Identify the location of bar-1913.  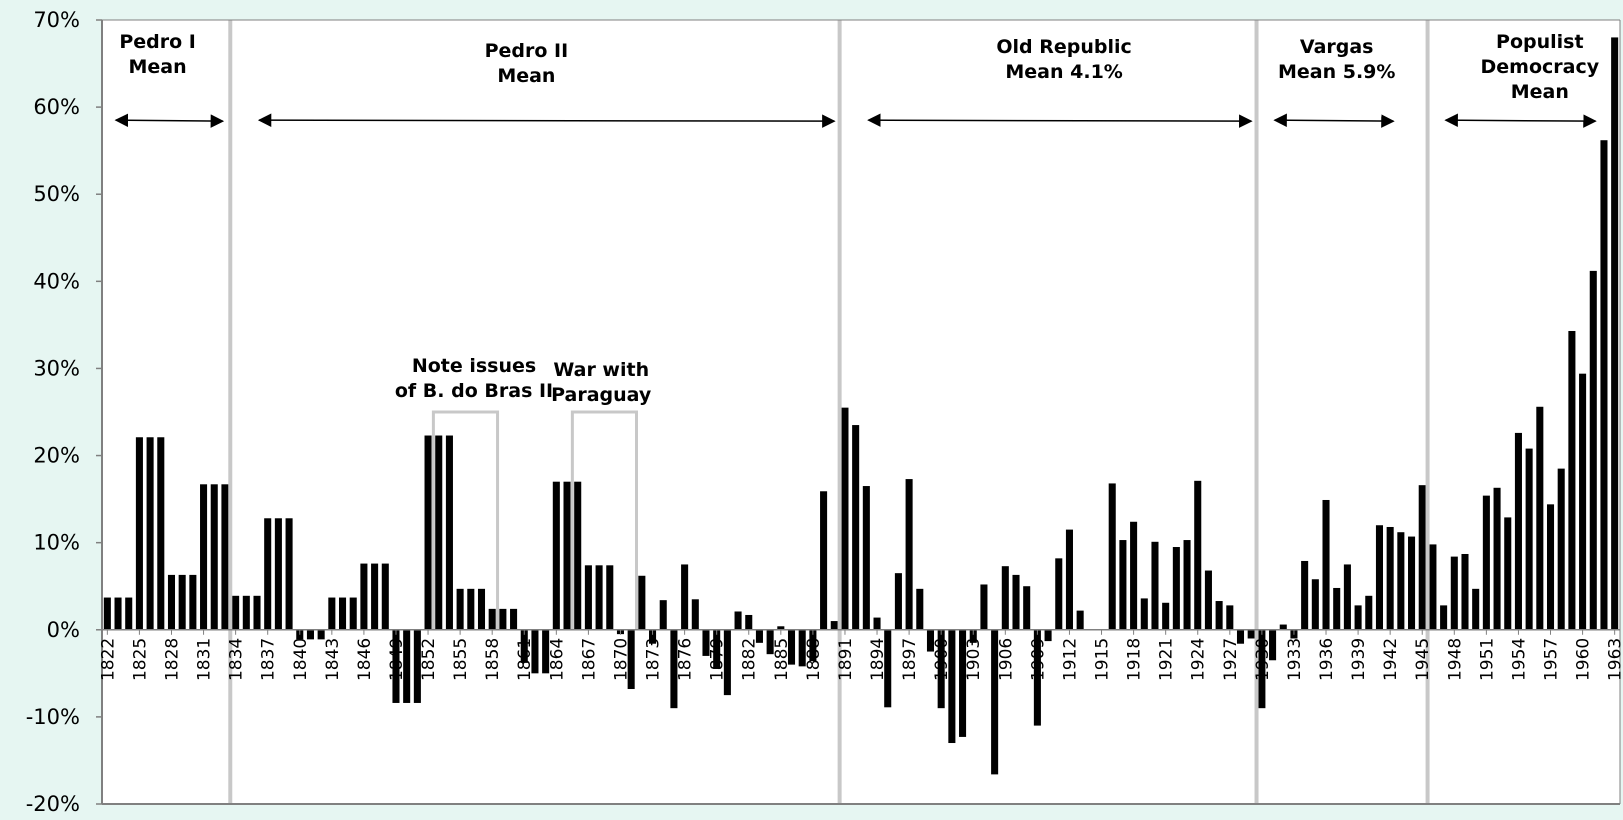
(1080, 620).